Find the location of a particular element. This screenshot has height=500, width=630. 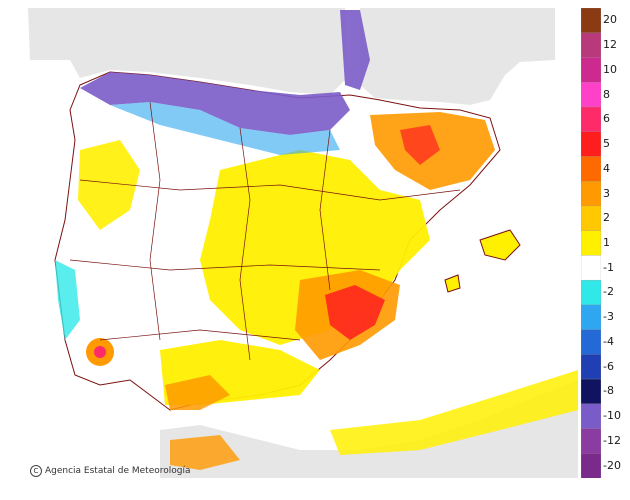

cold-strip-pyrenees is located at coordinates (355, 50).